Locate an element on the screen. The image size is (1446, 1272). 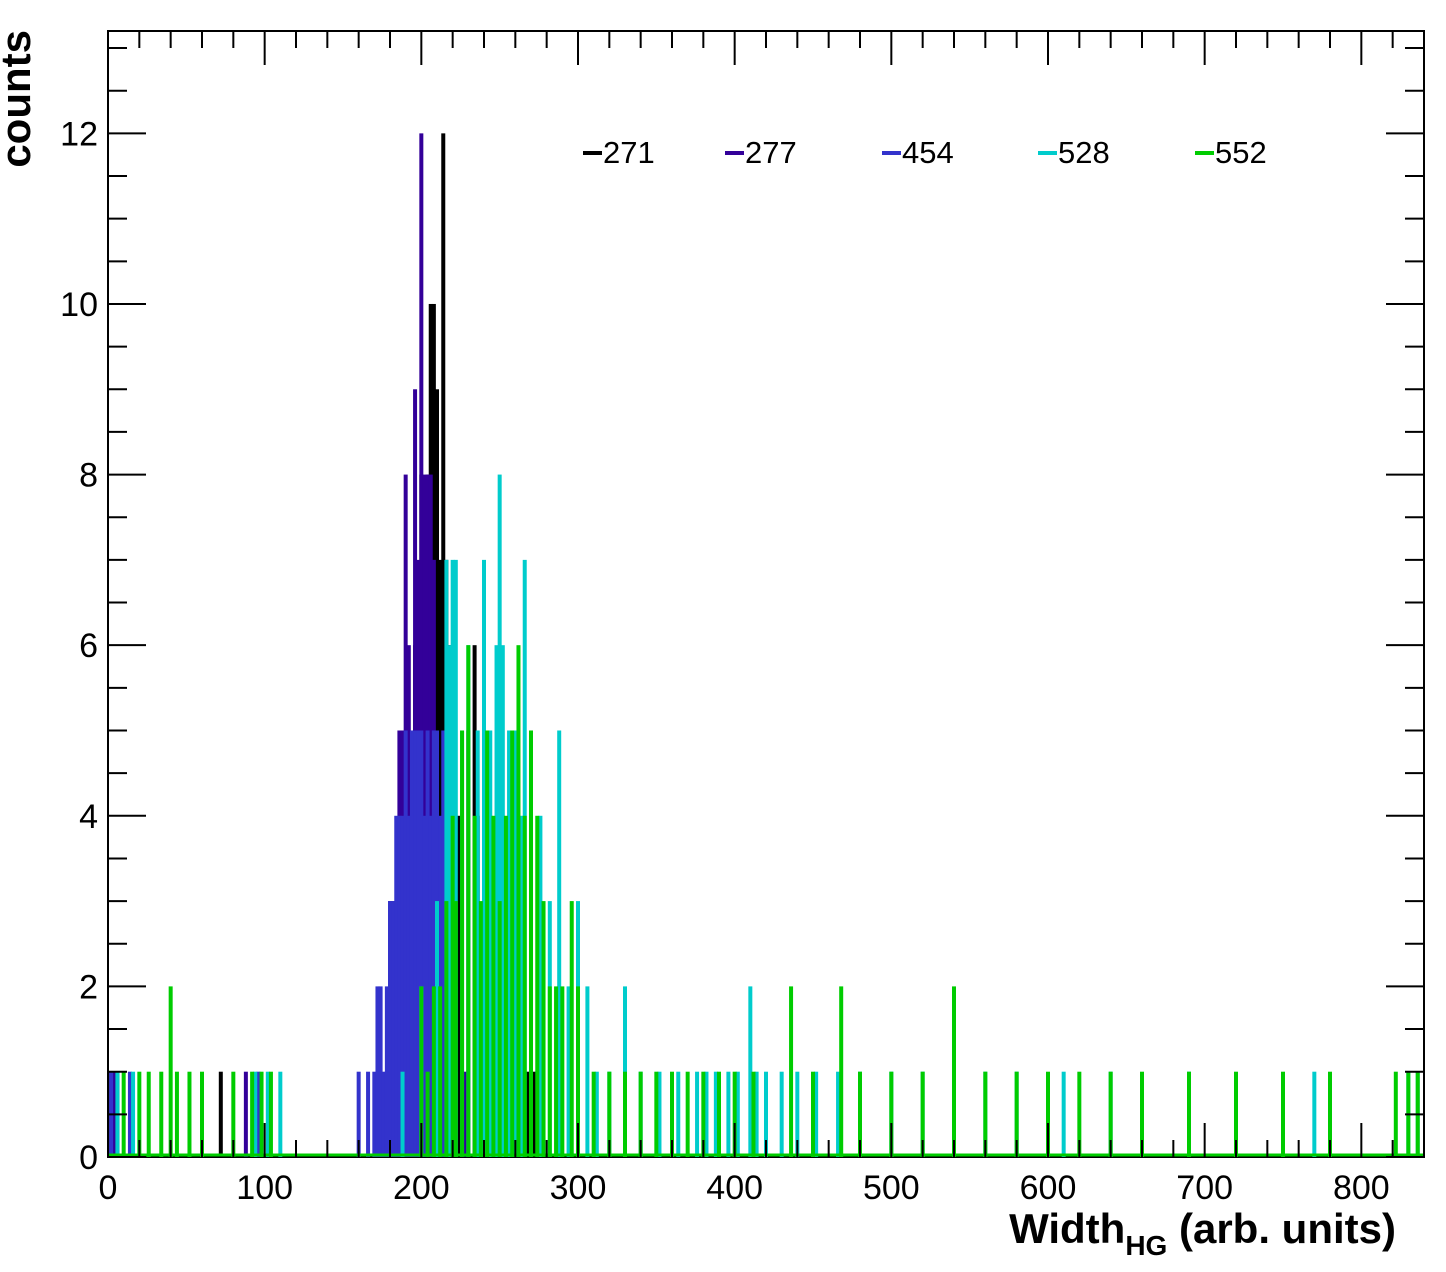
y-tick-label: 4 is located at coordinates (88, 817).